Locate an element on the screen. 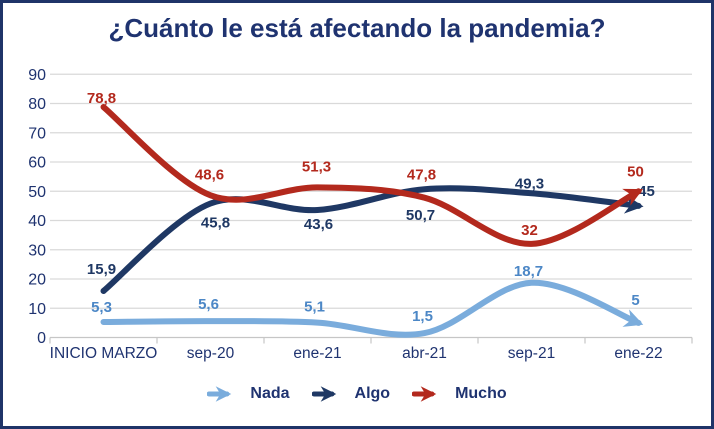 This screenshot has width=714, height=429. legend-item-algo: Algo is located at coordinates (351, 394).